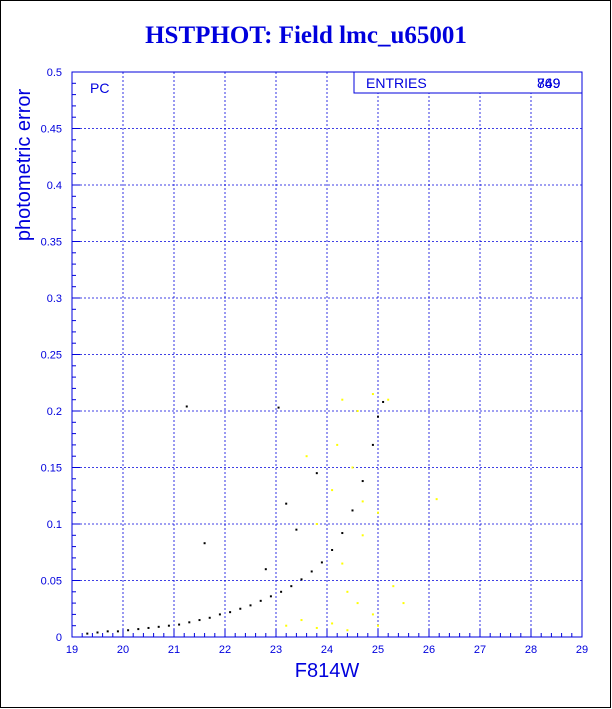  I want to click on stats-entries-value-1: 769, so click(549, 83).